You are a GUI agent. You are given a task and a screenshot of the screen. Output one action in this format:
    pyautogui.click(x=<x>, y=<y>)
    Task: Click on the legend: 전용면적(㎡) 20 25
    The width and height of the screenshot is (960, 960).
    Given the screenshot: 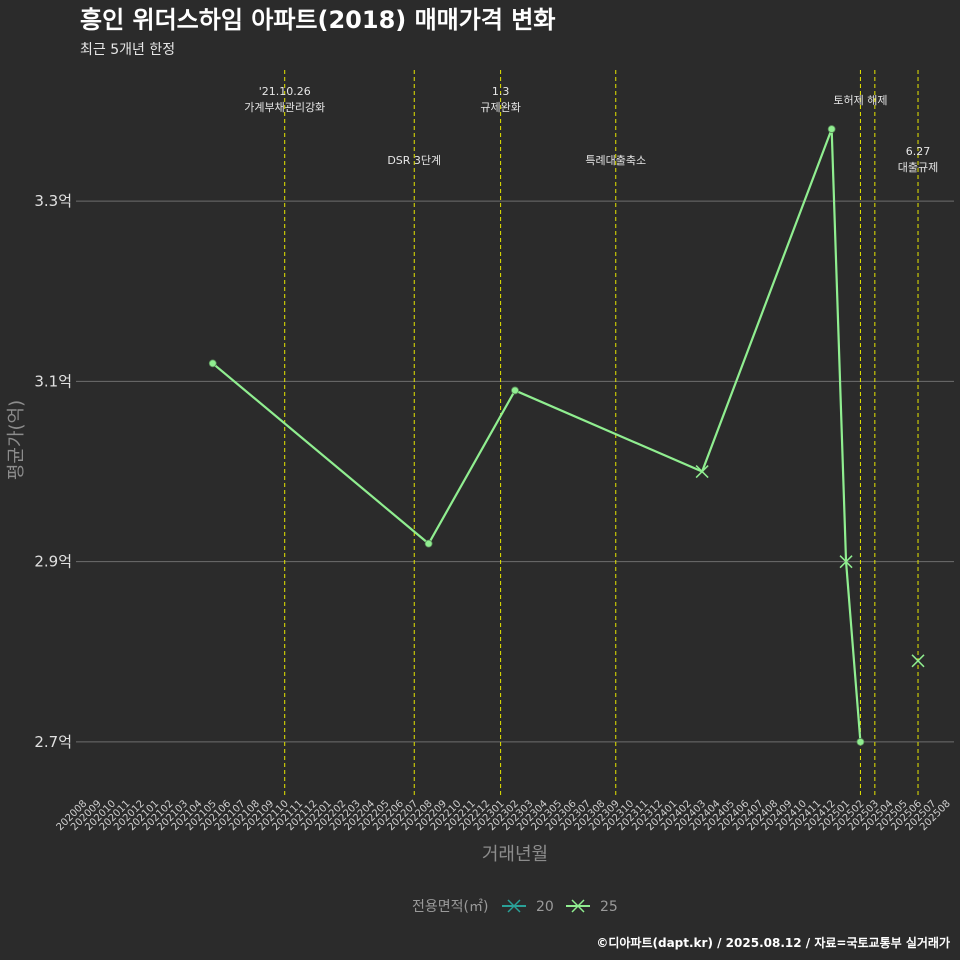 What is the action you would take?
    pyautogui.click(x=515, y=907)
    